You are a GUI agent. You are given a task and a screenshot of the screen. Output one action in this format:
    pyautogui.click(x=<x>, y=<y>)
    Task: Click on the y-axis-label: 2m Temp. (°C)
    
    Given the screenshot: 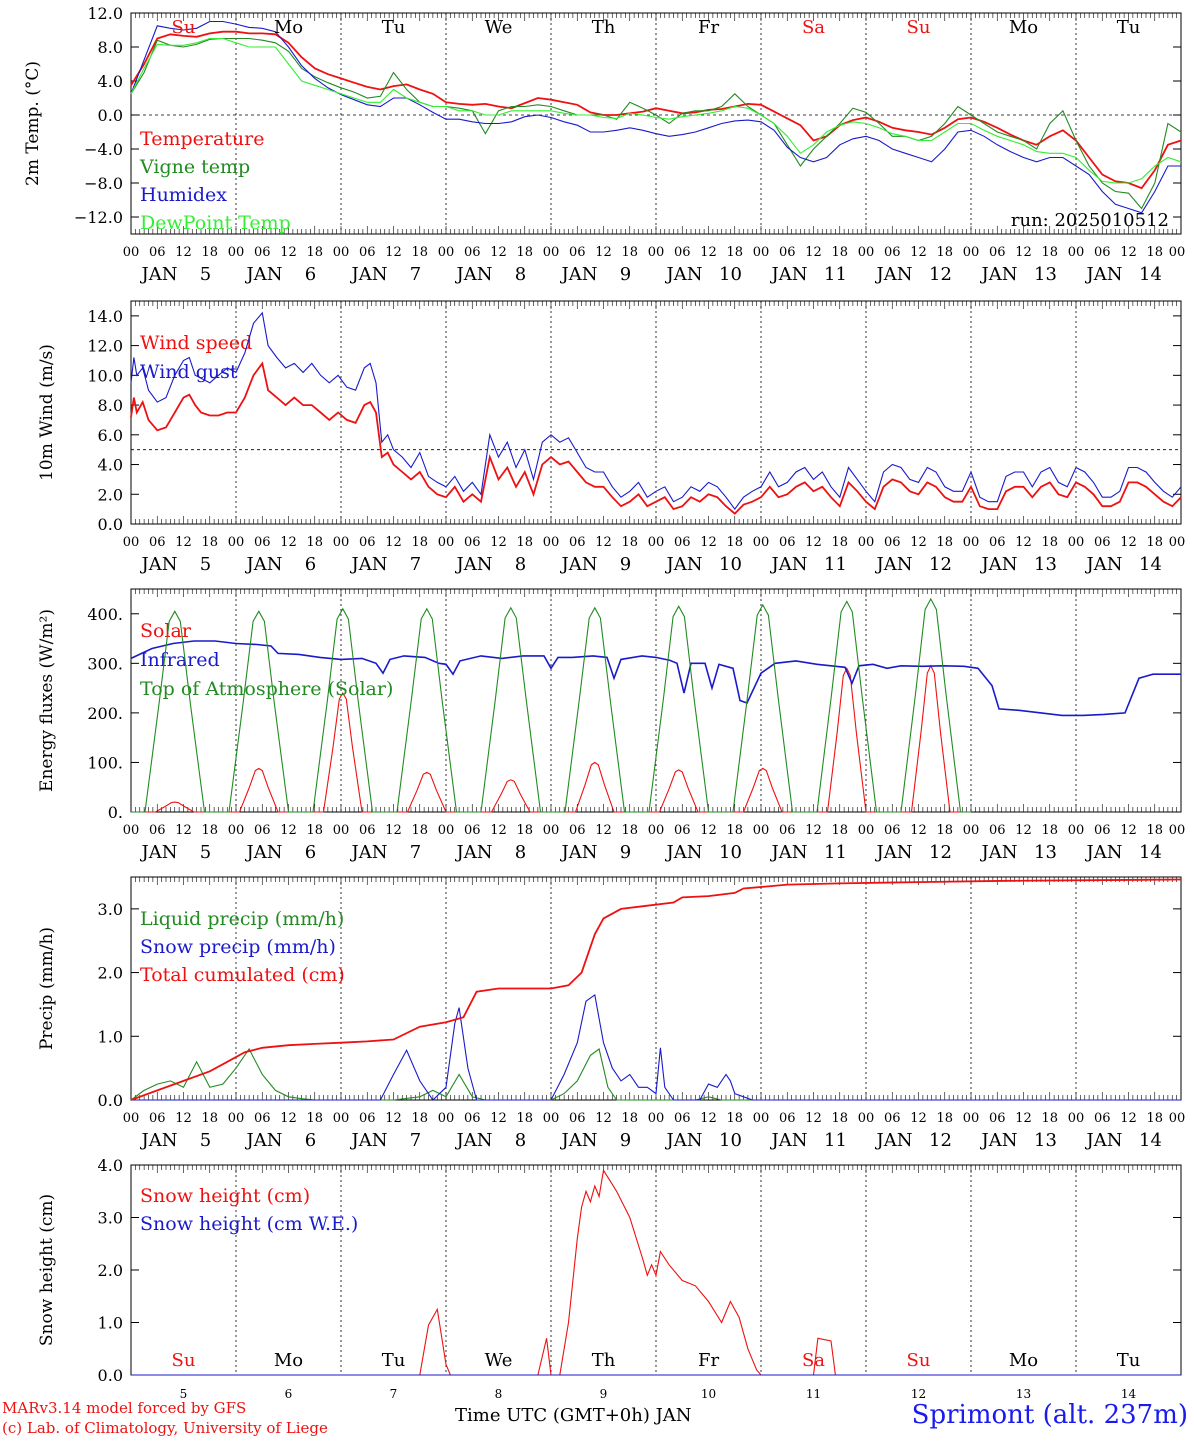 What is the action you would take?
    pyautogui.click(x=33, y=123)
    